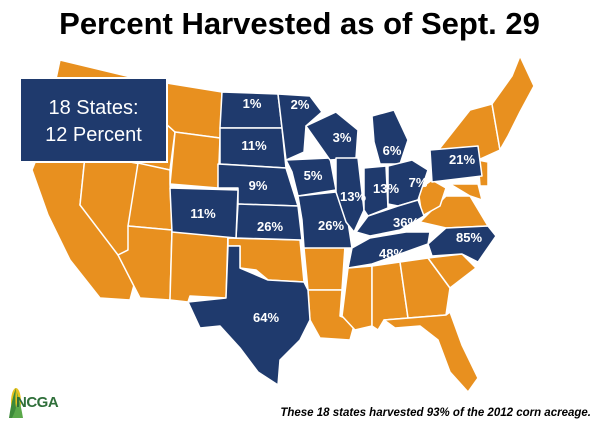 Image resolution: width=599 pixels, height=428 pixels. Describe the element at coordinates (37, 402) in the screenshot. I see `logo-text: NCGA` at that location.